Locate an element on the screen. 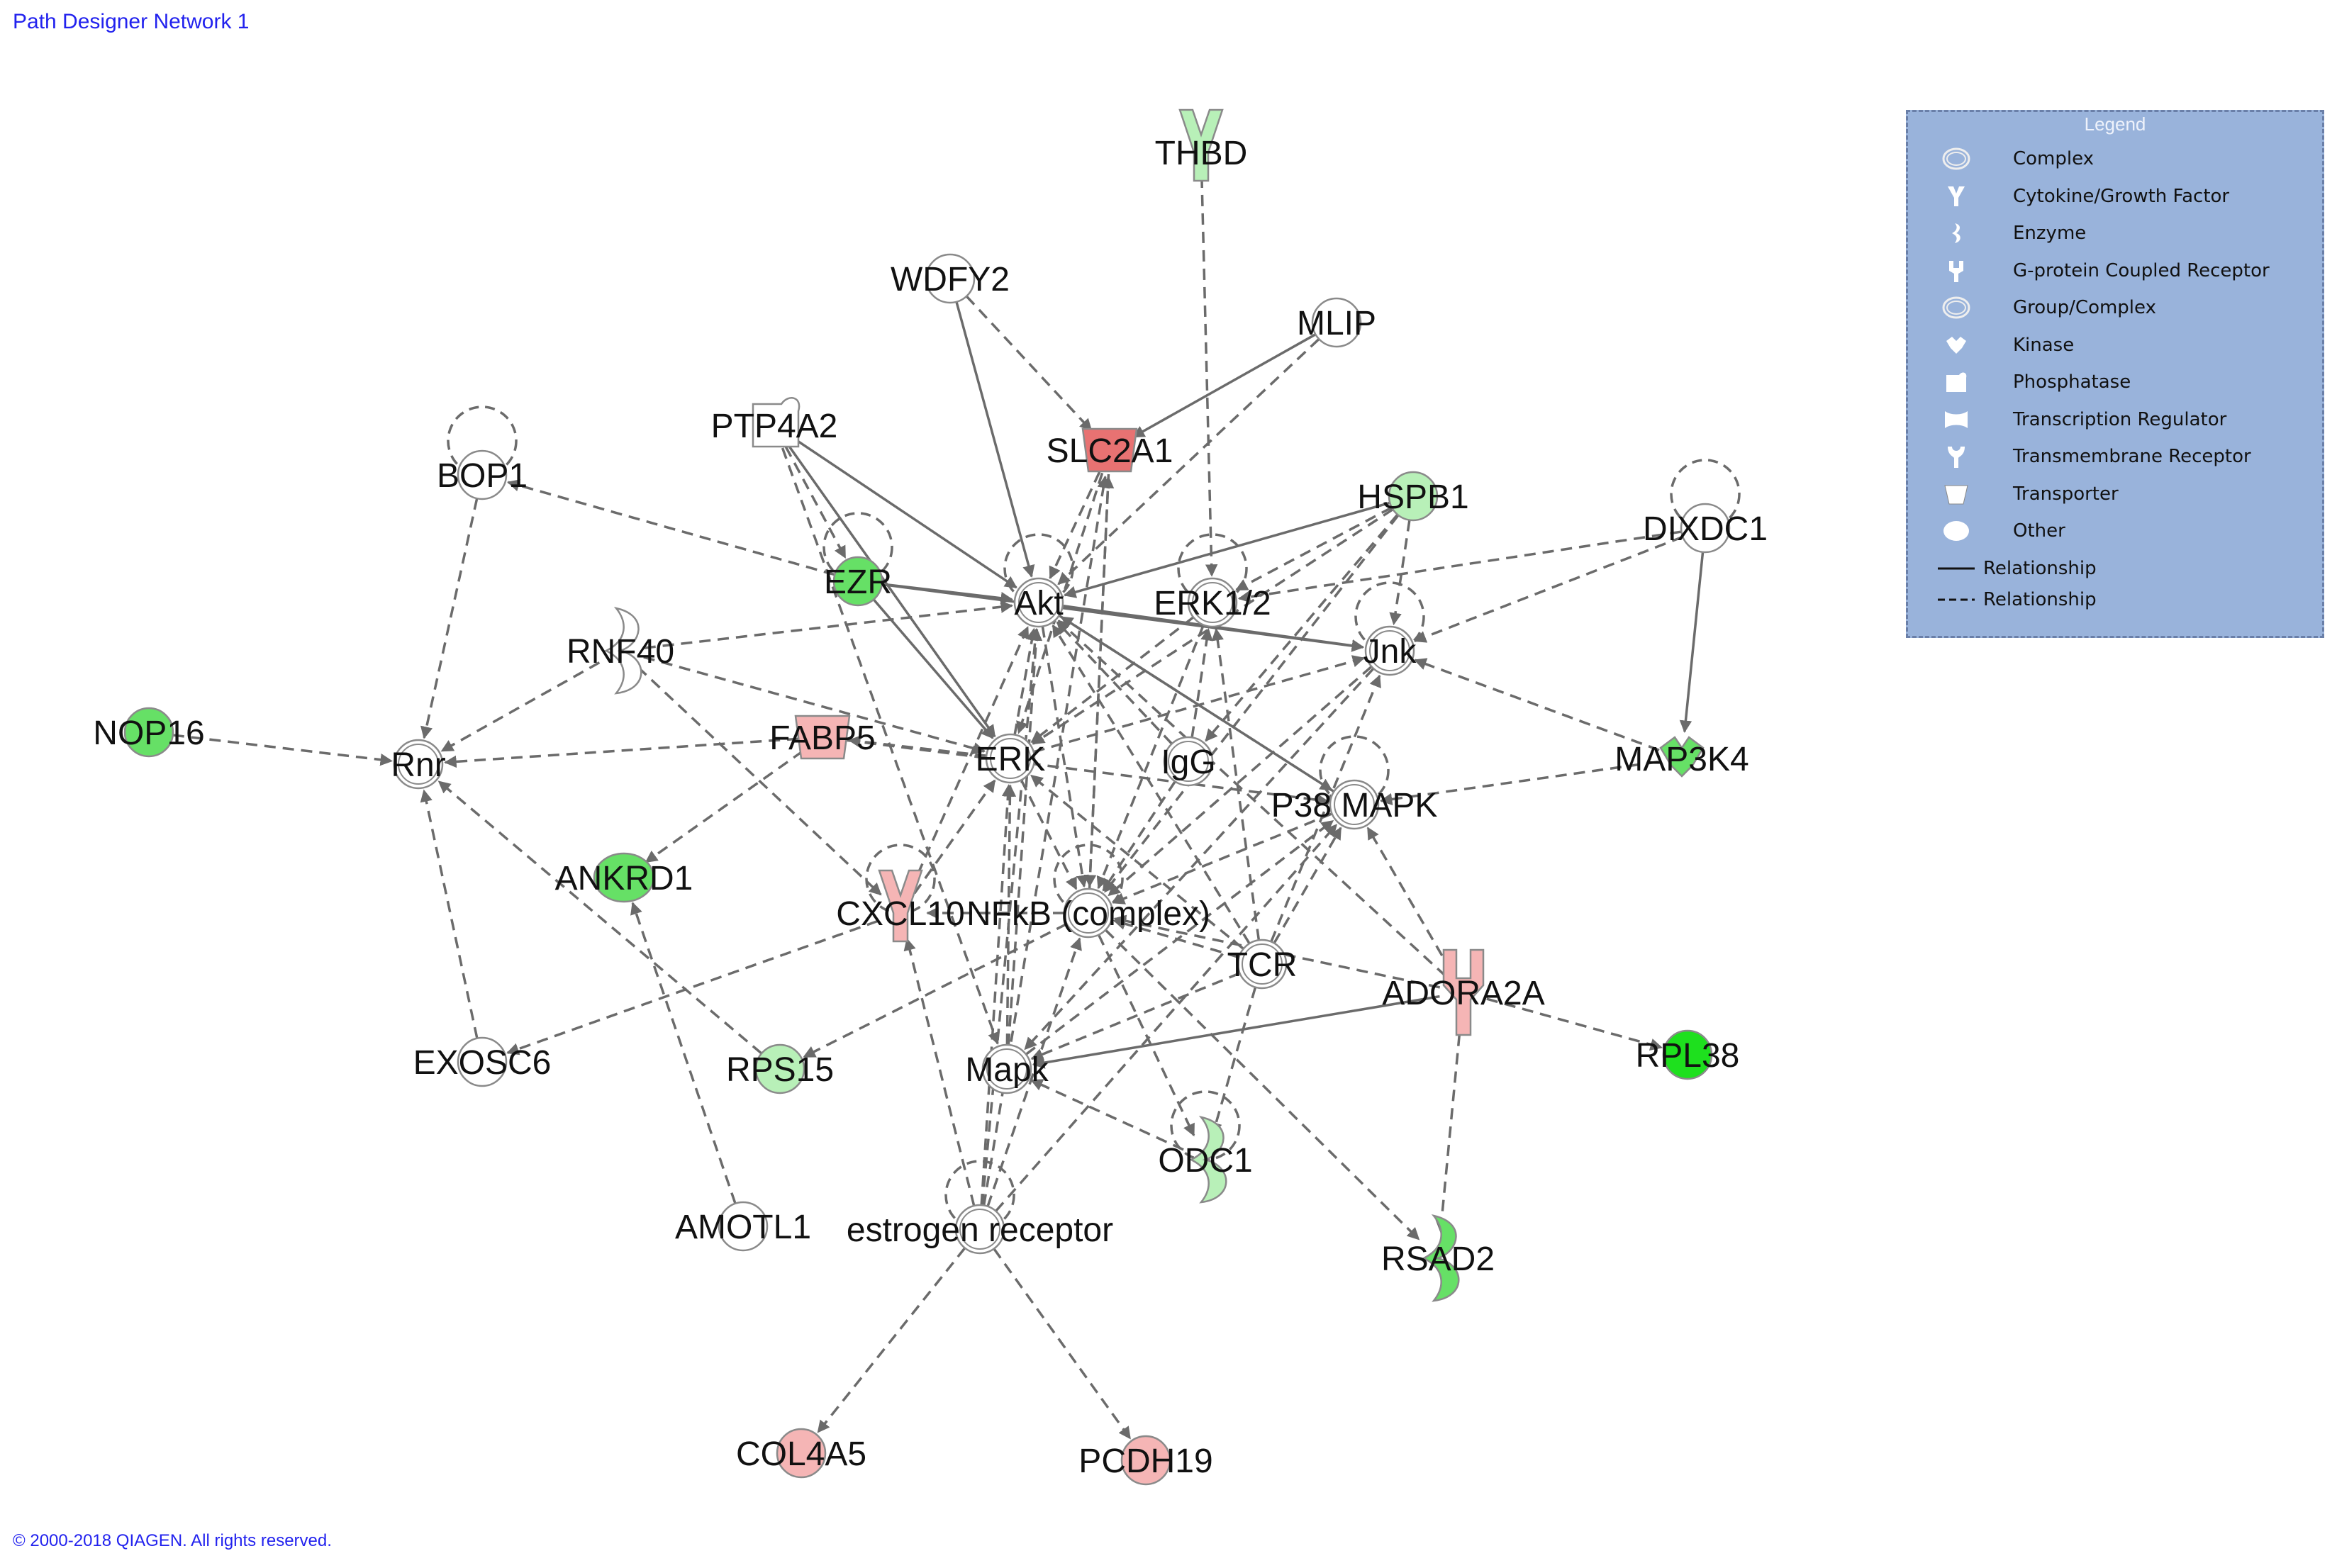 This screenshot has height=1568, width=2337. node-nfkb: NFkB (complex) is located at coordinates (1088, 913).